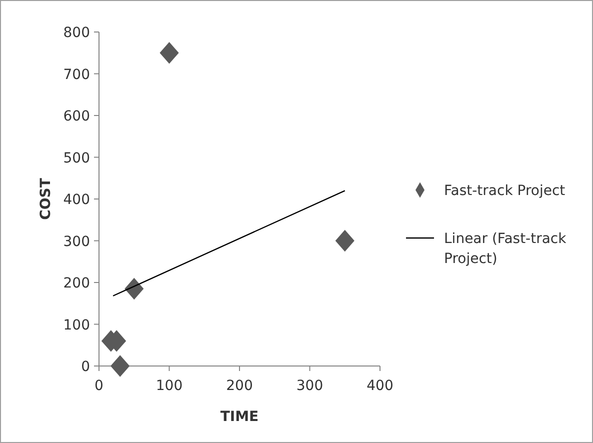 Image resolution: width=593 pixels, height=443 pixels. I want to click on y-axis-title: COST, so click(46, 199).